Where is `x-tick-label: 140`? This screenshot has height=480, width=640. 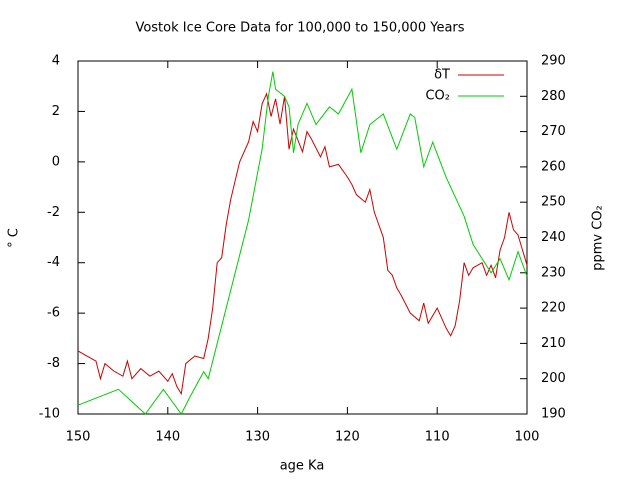 x-tick-label: 140 is located at coordinates (167, 437).